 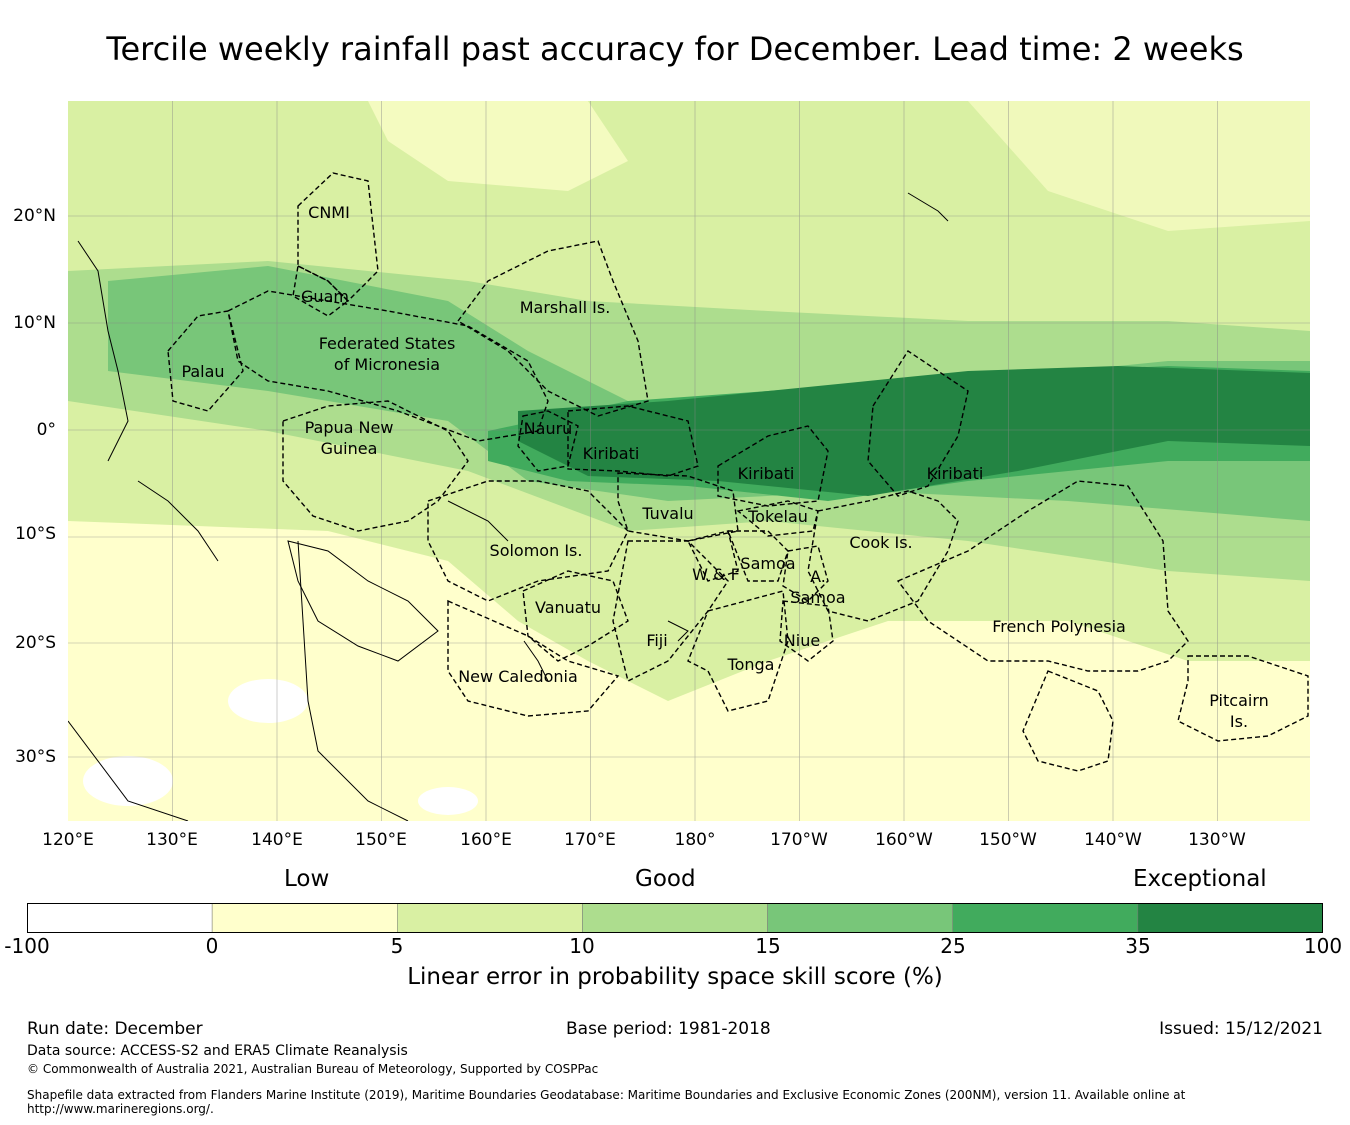 I want to click on label-wallis-futuna: W & F, so click(x=716, y=574).